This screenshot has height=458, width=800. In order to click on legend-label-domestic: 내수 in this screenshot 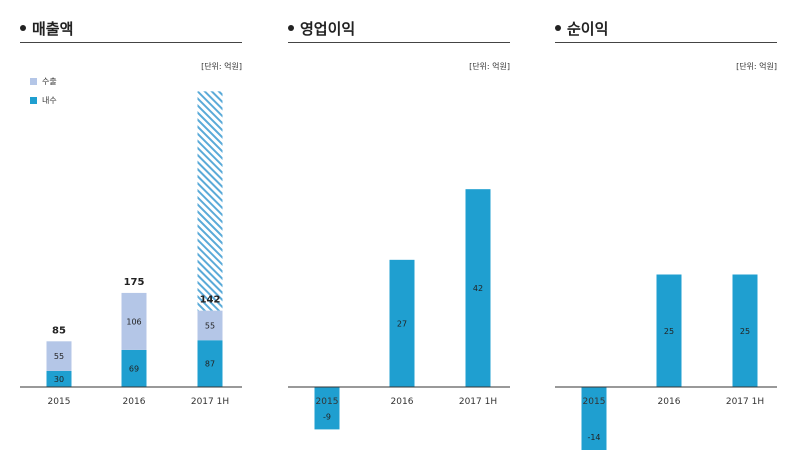, I will do `click(49, 100)`.